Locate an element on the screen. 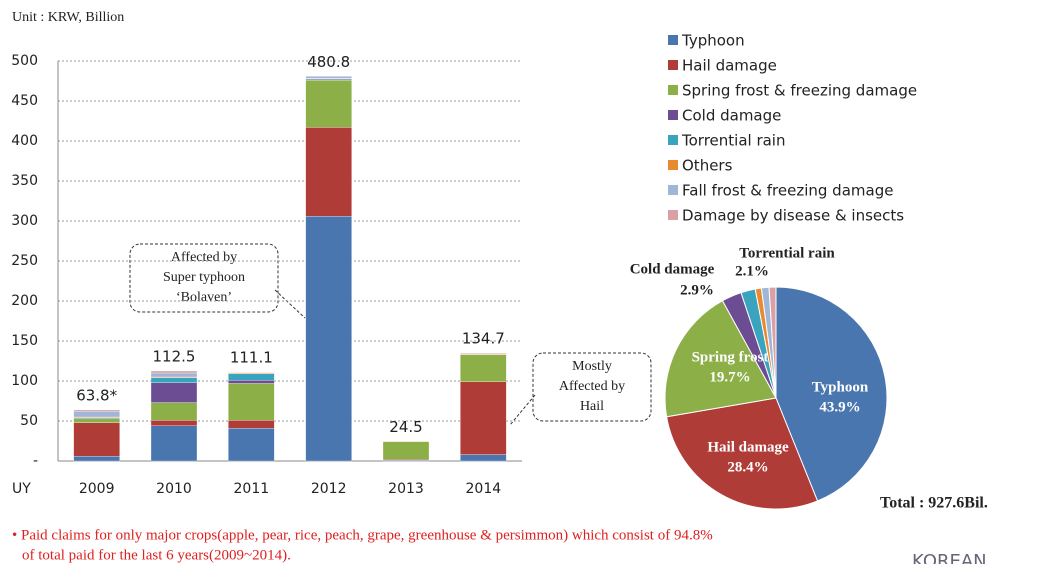 This screenshot has width=1049, height=564. total-label: 480.8 is located at coordinates (328, 62).